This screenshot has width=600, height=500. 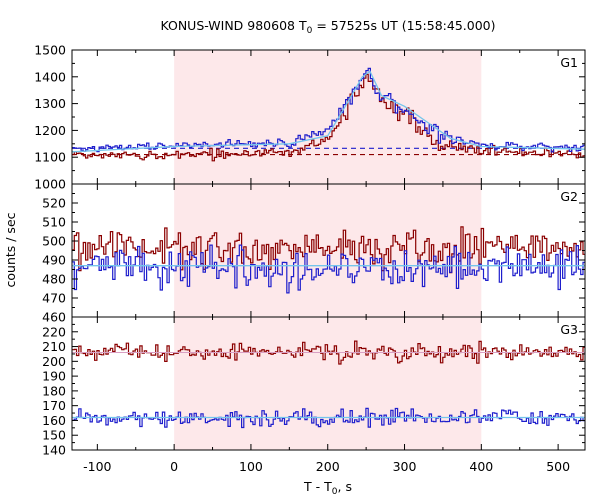 I want to click on y-tick-label: 1000, so click(x=50, y=184).